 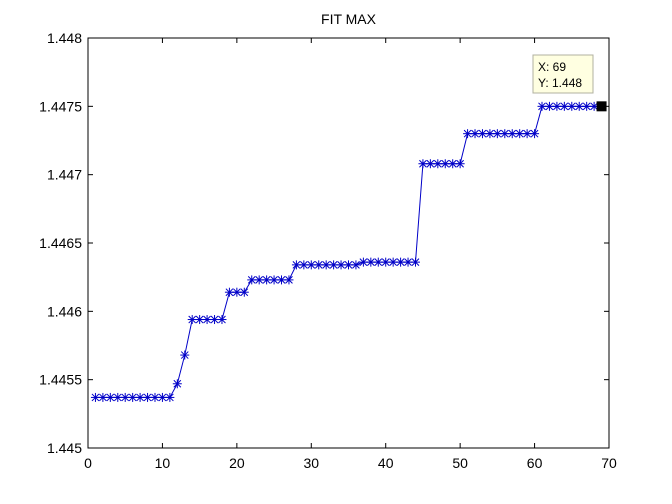 What do you see at coordinates (349, 19) in the screenshot?
I see `chart-title: FIT MAX` at bounding box center [349, 19].